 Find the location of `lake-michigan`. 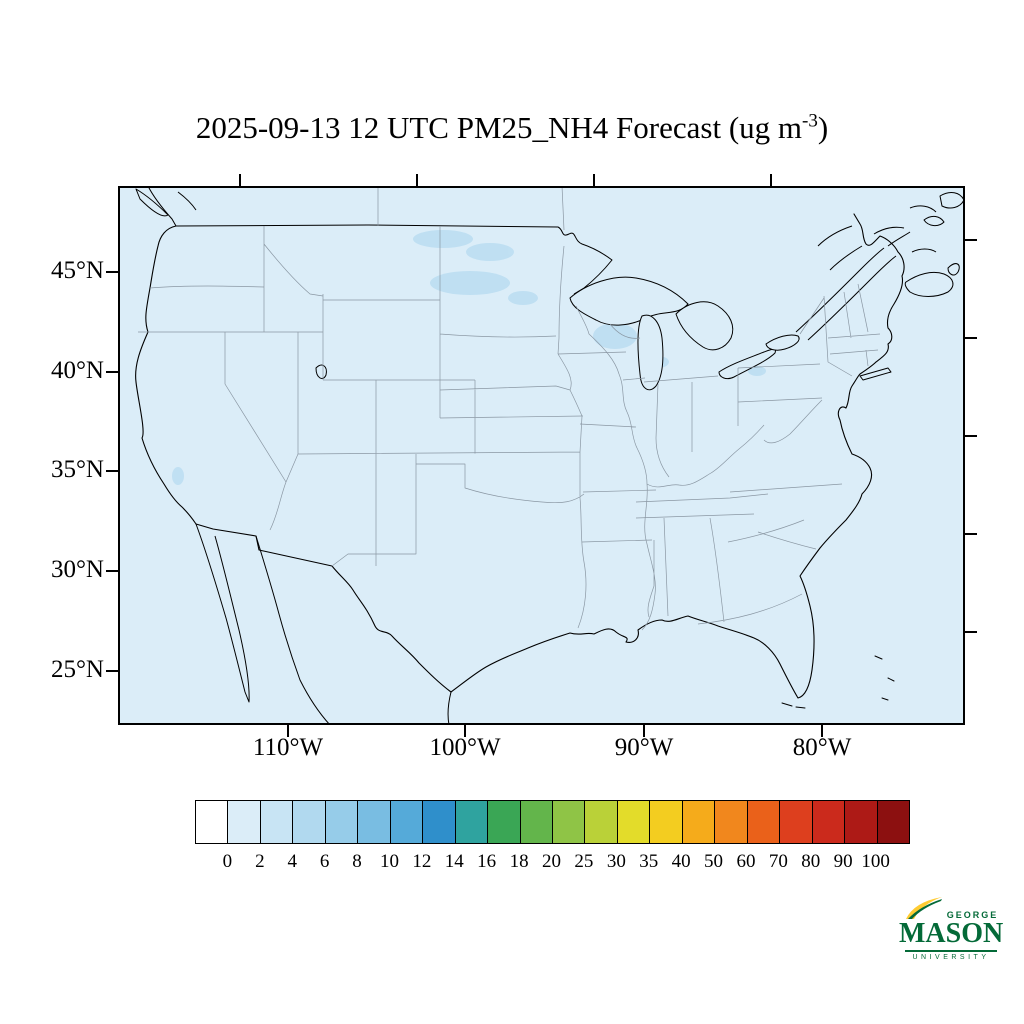

lake-michigan is located at coordinates (650, 352).